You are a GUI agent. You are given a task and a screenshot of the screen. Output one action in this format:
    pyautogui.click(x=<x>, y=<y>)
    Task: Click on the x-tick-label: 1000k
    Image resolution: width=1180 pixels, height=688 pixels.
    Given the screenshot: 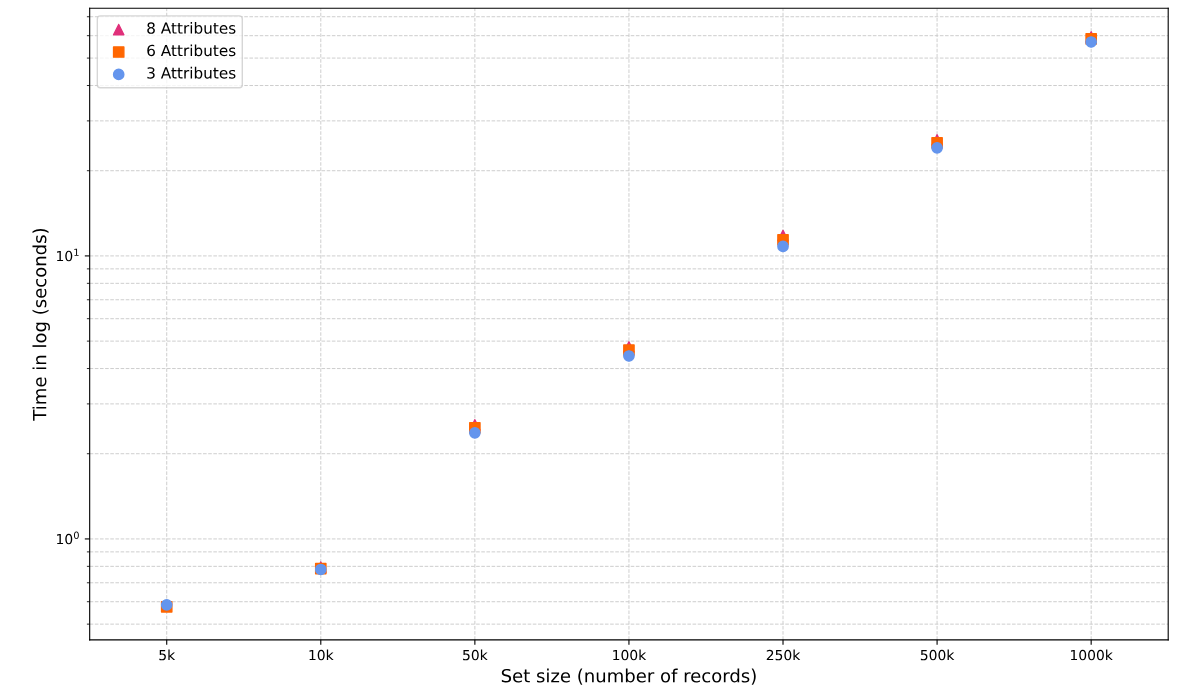 What is the action you would take?
    pyautogui.click(x=1091, y=655)
    